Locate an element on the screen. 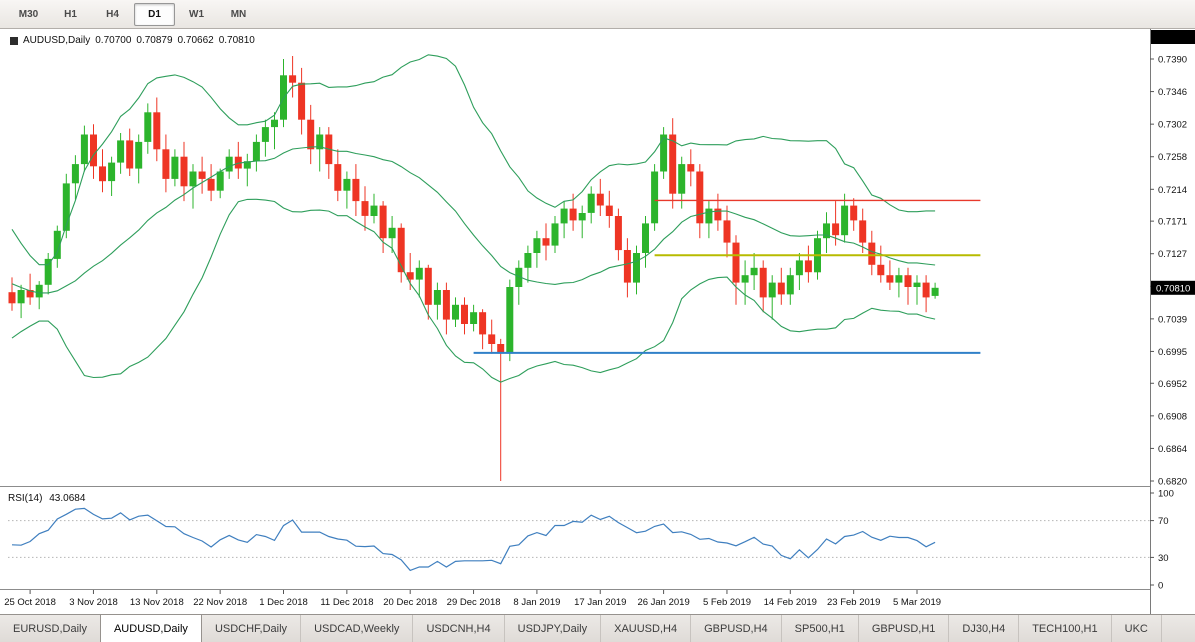  rsi-indicator-label: RSI(14) 43.0684 is located at coordinates (48, 498).